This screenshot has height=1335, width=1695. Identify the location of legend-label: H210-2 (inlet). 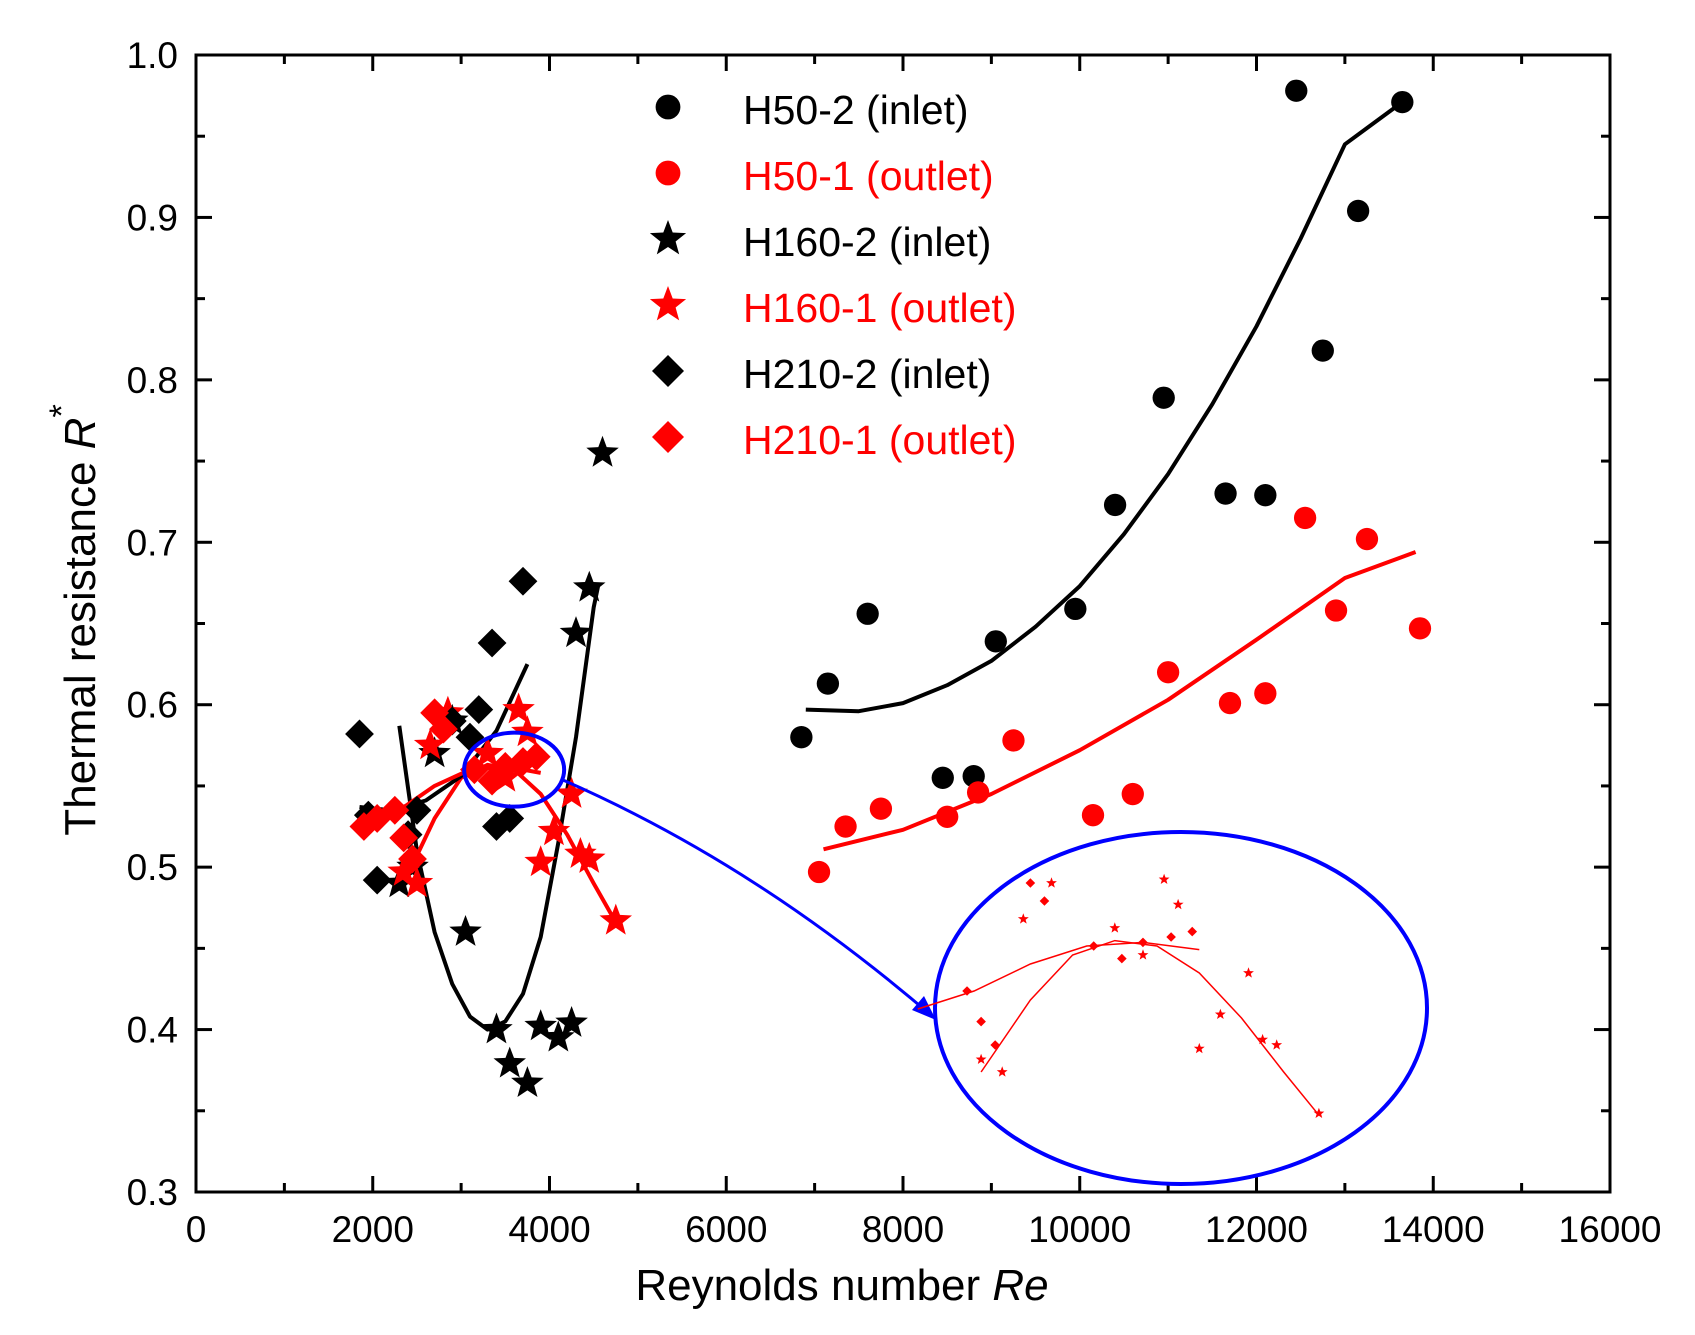
(867, 374).